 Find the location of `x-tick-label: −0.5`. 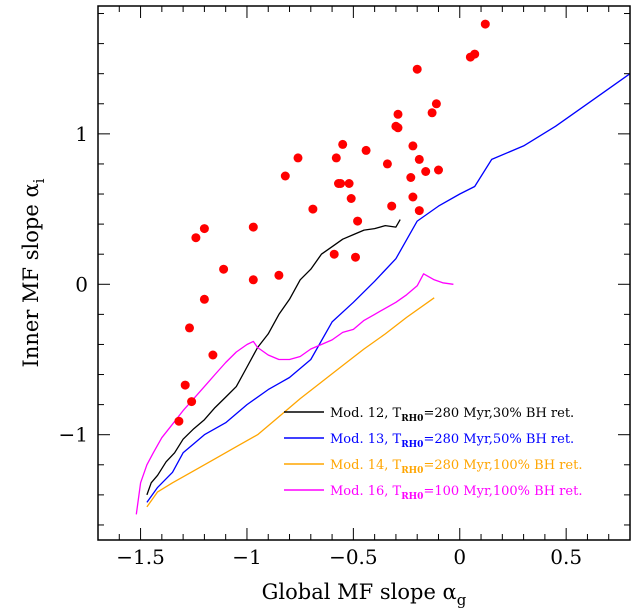

x-tick-label: −0.5 is located at coordinates (353, 557).